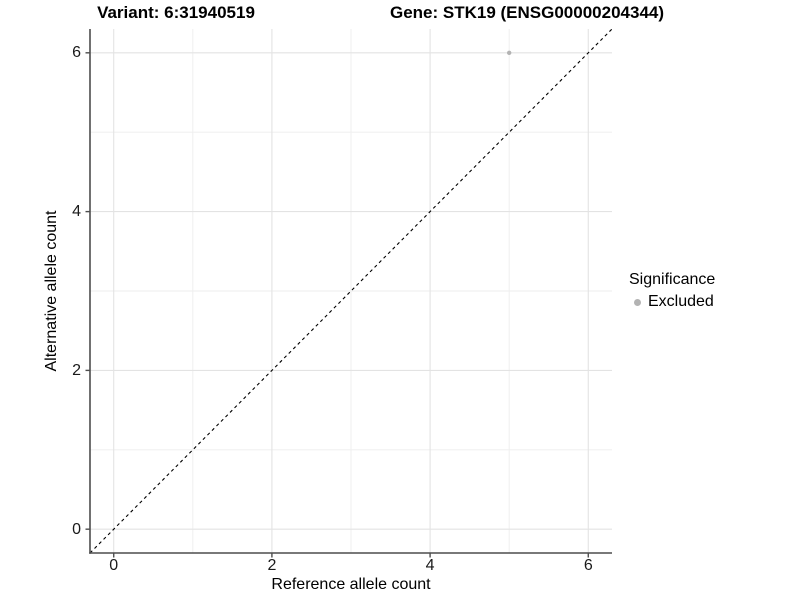  Describe the element at coordinates (76, 529) in the screenshot. I see `y-tick-label: 0` at that location.